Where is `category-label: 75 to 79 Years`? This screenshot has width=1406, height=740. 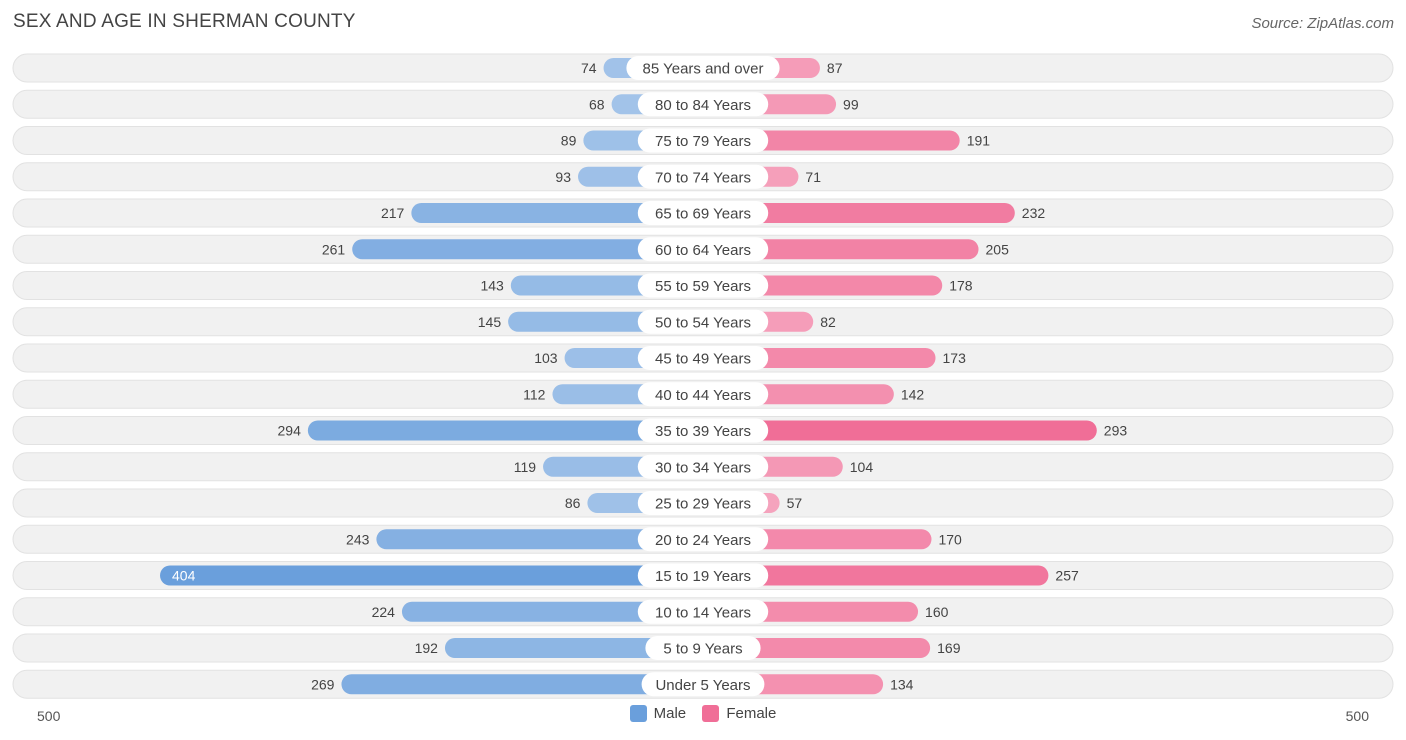 category-label: 75 to 79 Years is located at coordinates (703, 141).